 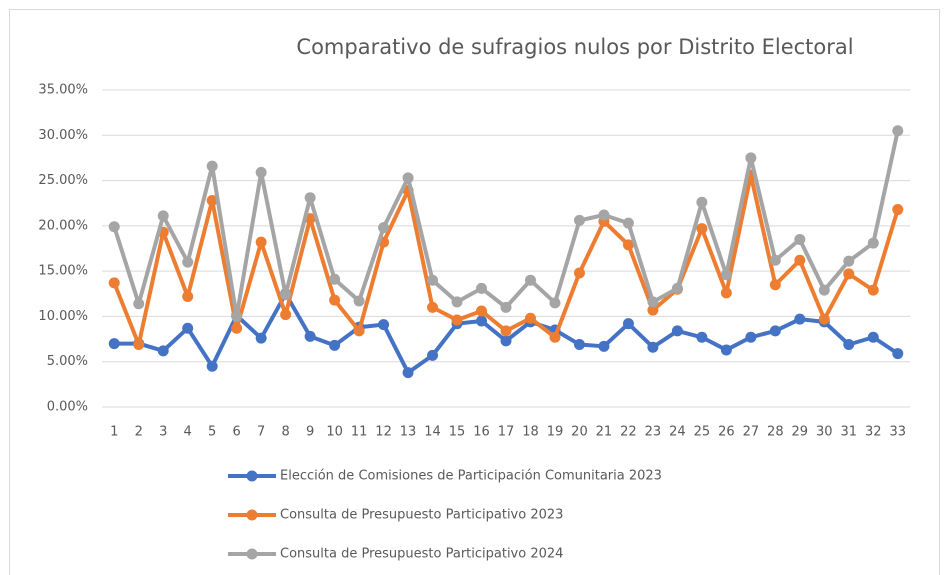 I want to click on x-tick-label: 12, so click(x=383, y=432).